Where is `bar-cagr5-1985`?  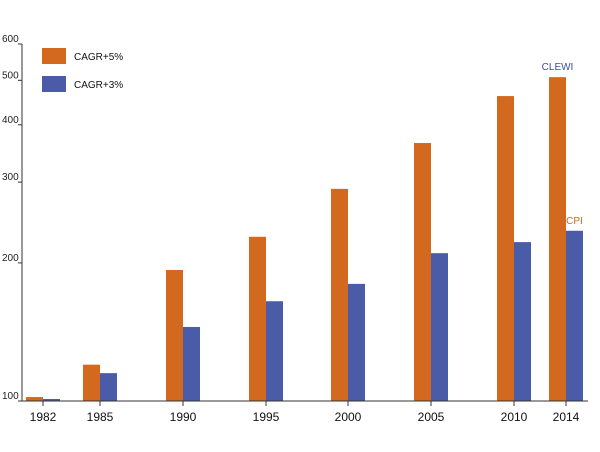 bar-cagr5-1985 is located at coordinates (91, 382).